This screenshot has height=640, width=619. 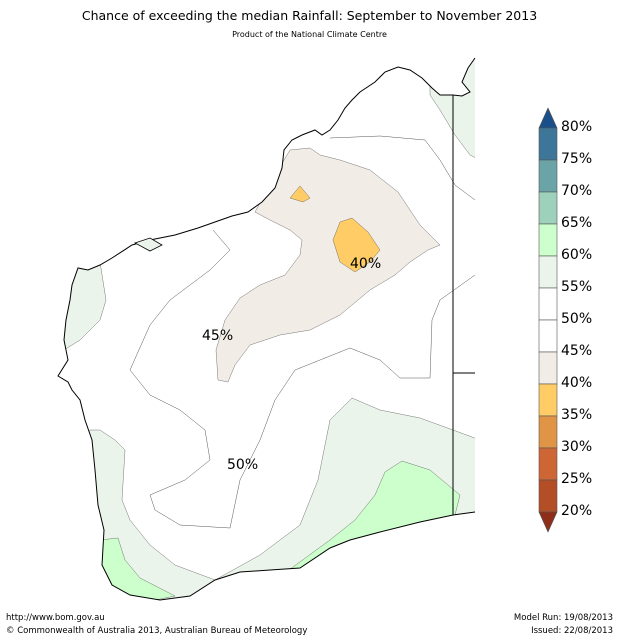 What do you see at coordinates (577, 223) in the screenshot?
I see `colorbar-tick-label: 65%` at bounding box center [577, 223].